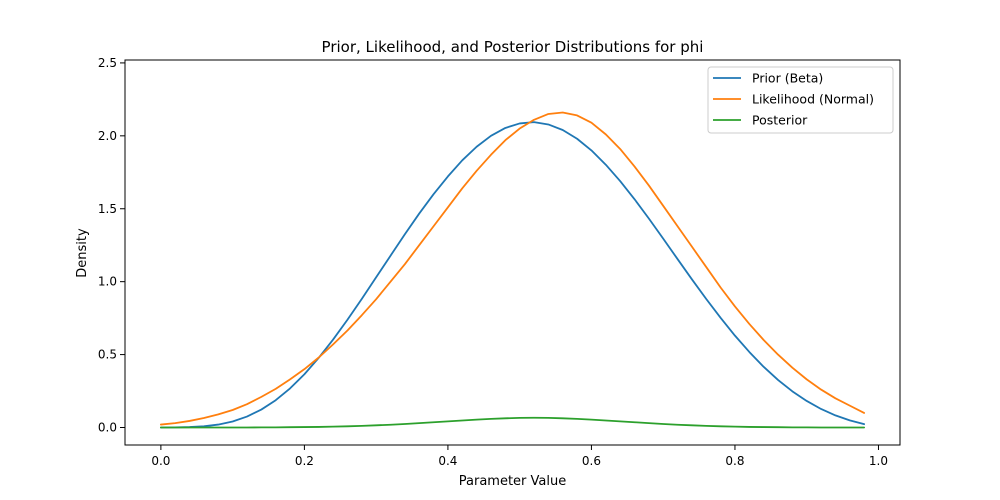  Describe the element at coordinates (107, 136) in the screenshot. I see `y-tick-label: 2.0` at that location.